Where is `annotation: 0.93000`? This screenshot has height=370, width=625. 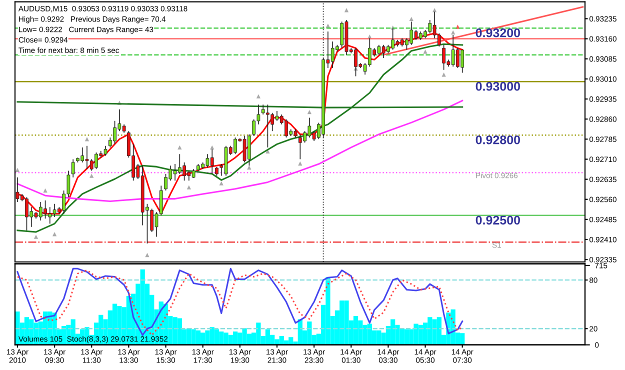
annotation: 0.93000 is located at coordinates (498, 86).